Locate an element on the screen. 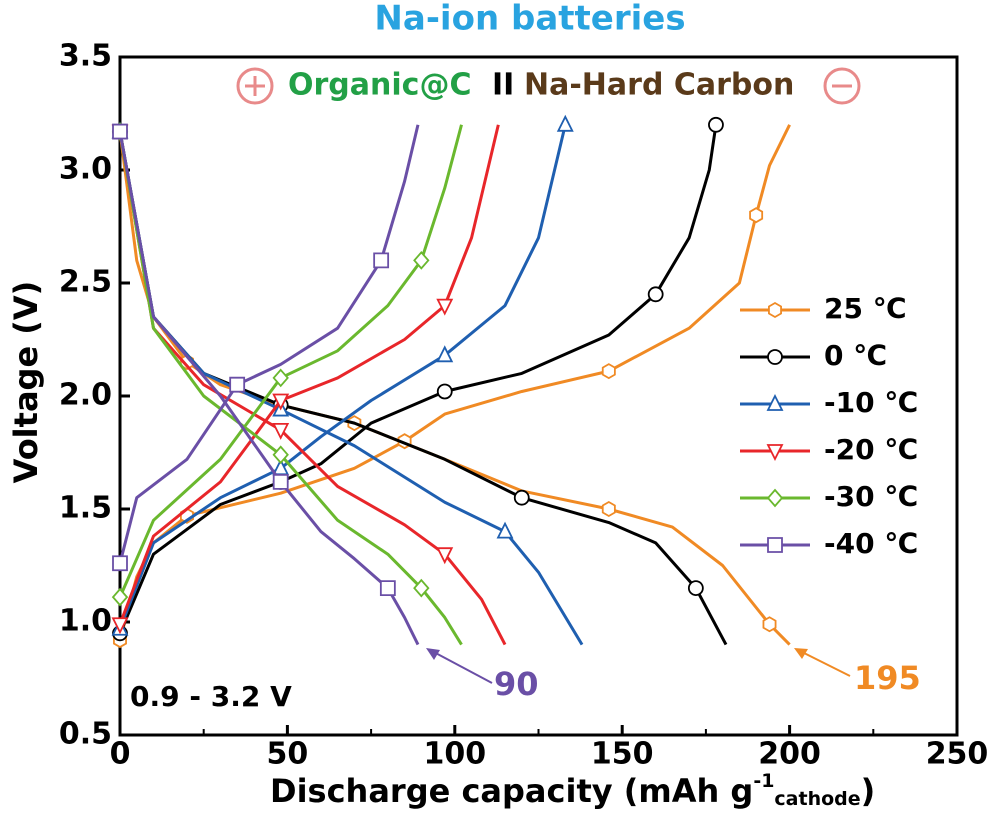 The width and height of the screenshot is (998, 819). subtitle-cathode: Organic@C is located at coordinates (379, 85).